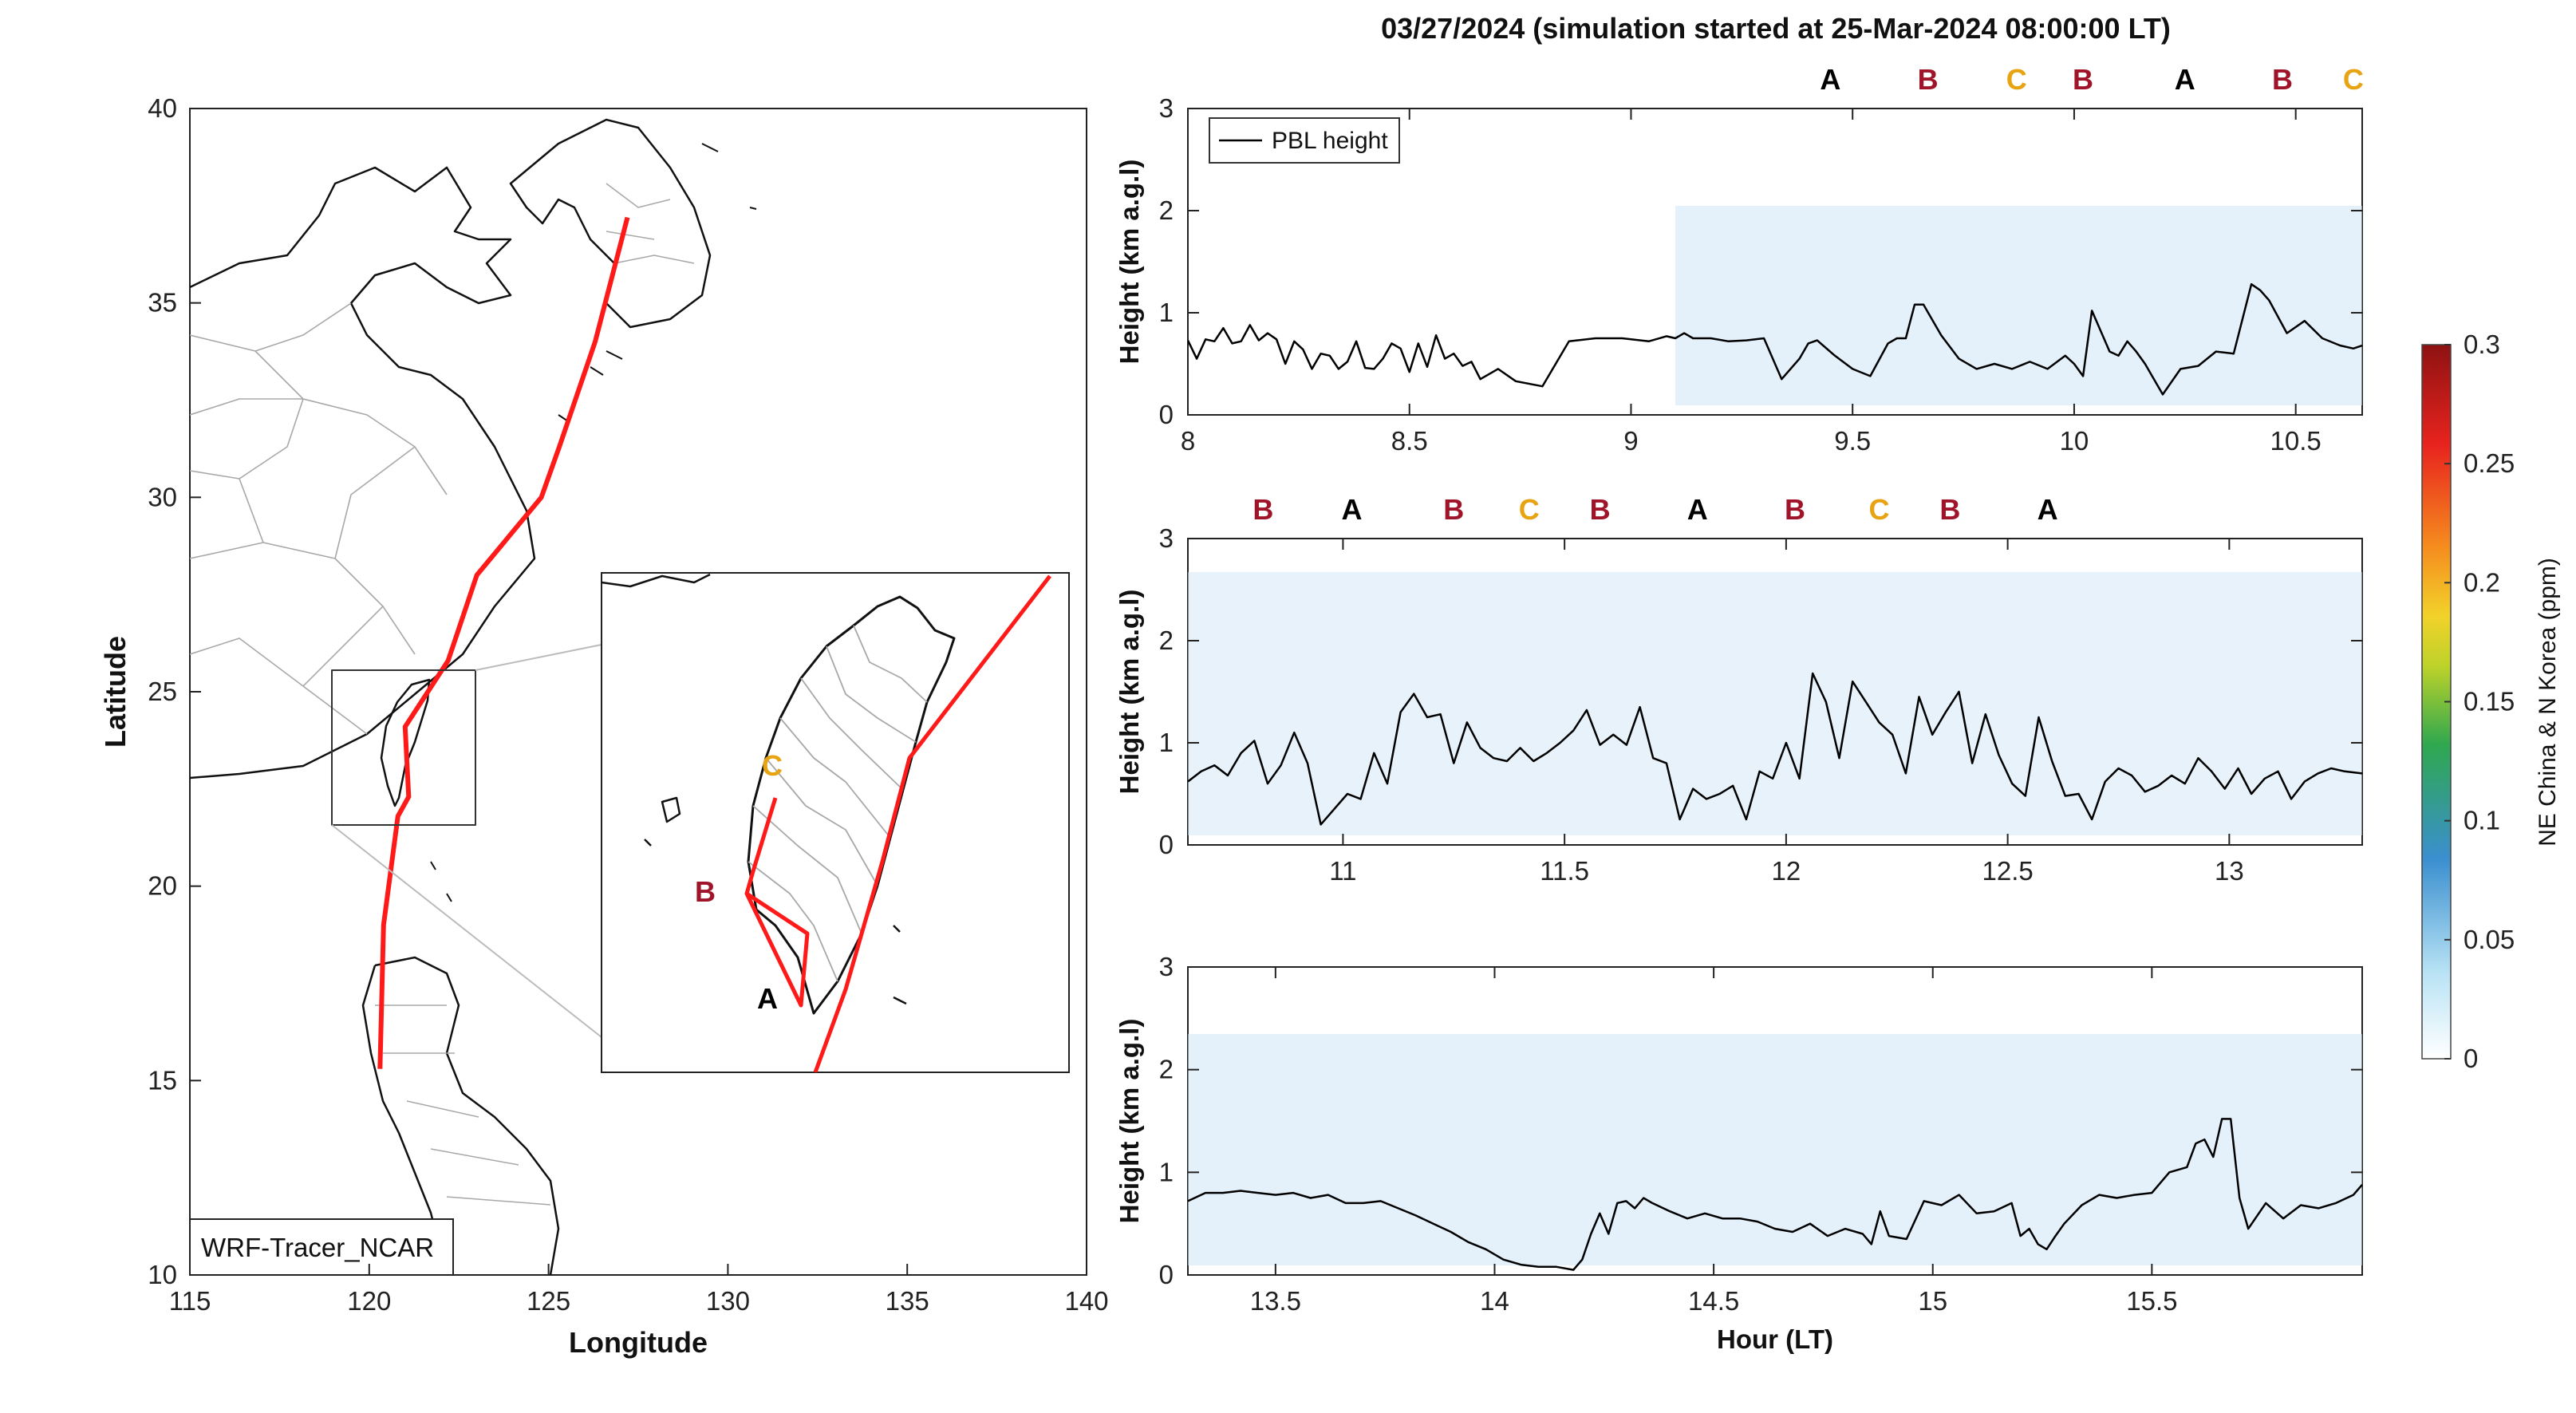 The image size is (2576, 1413). What do you see at coordinates (1166, 742) in the screenshot?
I see `panel-2-y-tick-label: 1` at bounding box center [1166, 742].